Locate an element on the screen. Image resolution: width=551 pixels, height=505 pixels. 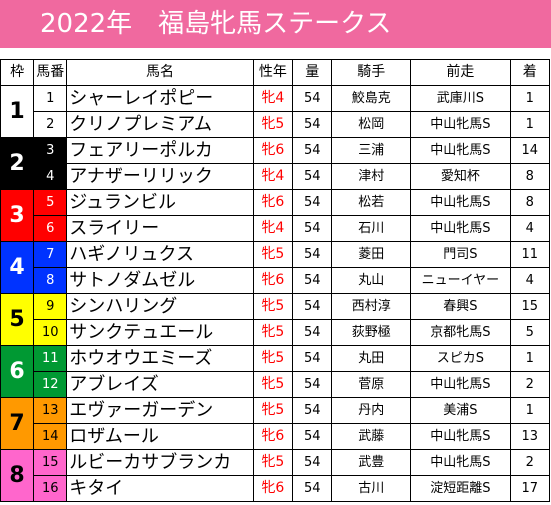
finish-cell: 5 is located at coordinates (530, 332).